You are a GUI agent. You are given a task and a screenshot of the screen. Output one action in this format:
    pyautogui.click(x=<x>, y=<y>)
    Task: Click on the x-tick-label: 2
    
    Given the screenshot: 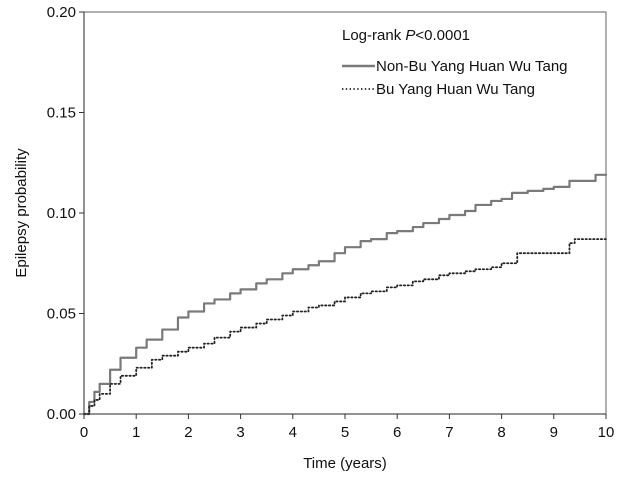 What is the action you would take?
    pyautogui.click(x=188, y=432)
    